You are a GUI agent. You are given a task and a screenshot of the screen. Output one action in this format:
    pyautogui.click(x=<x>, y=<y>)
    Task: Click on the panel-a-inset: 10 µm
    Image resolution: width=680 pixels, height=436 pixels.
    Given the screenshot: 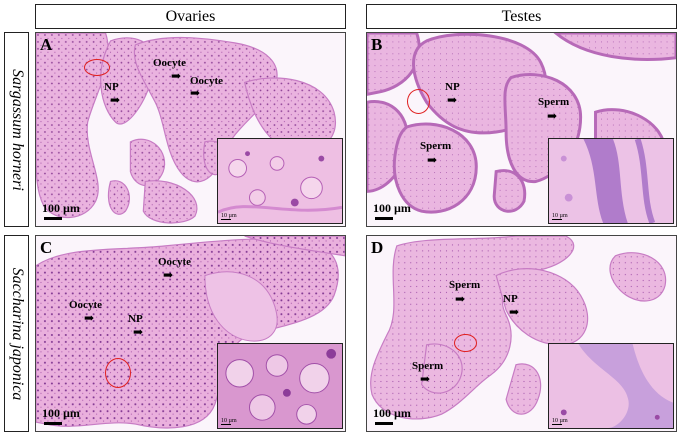 What is the action you would take?
    pyautogui.click(x=280, y=181)
    